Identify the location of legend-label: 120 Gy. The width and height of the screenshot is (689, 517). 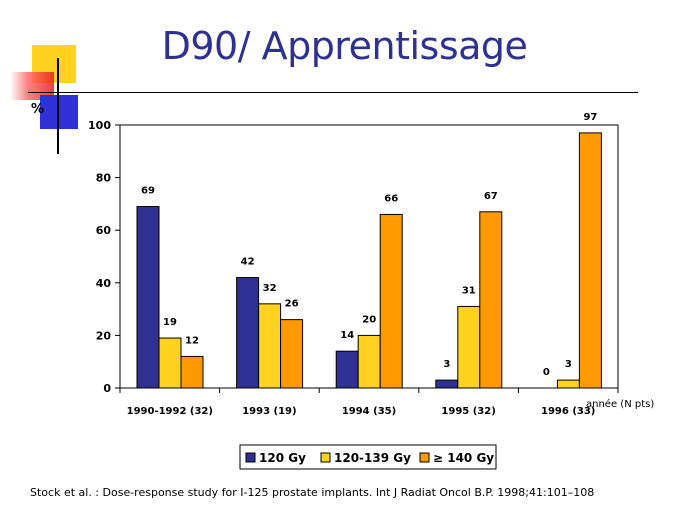
(282, 458).